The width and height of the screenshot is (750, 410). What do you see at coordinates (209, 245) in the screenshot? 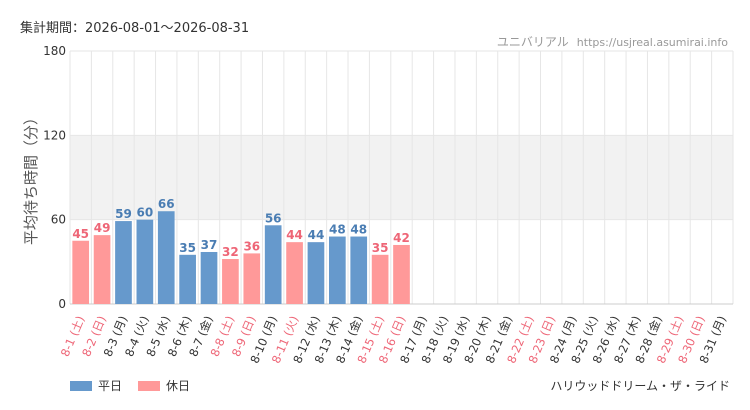
I see `data-label: 37` at bounding box center [209, 245].